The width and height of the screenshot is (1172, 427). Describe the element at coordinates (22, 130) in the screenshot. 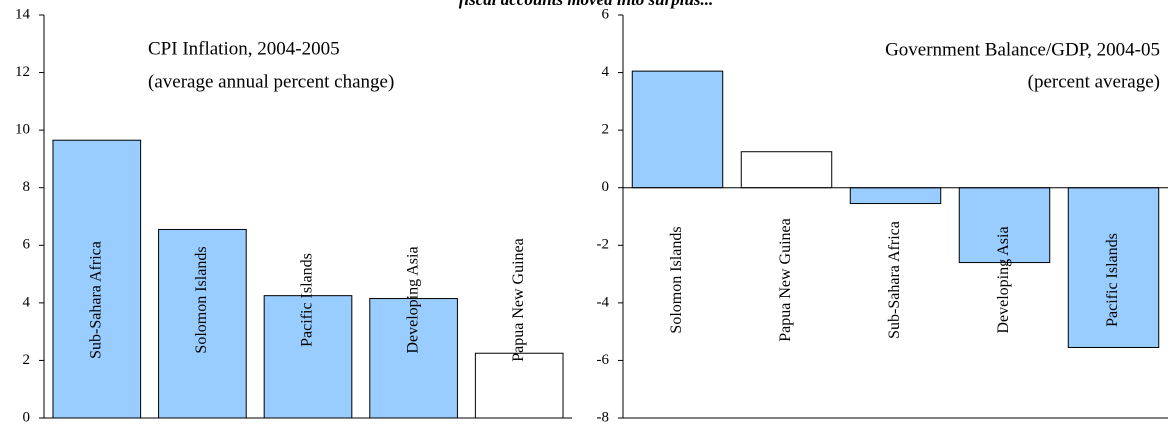

I see `y-tick-label: 10` at that location.